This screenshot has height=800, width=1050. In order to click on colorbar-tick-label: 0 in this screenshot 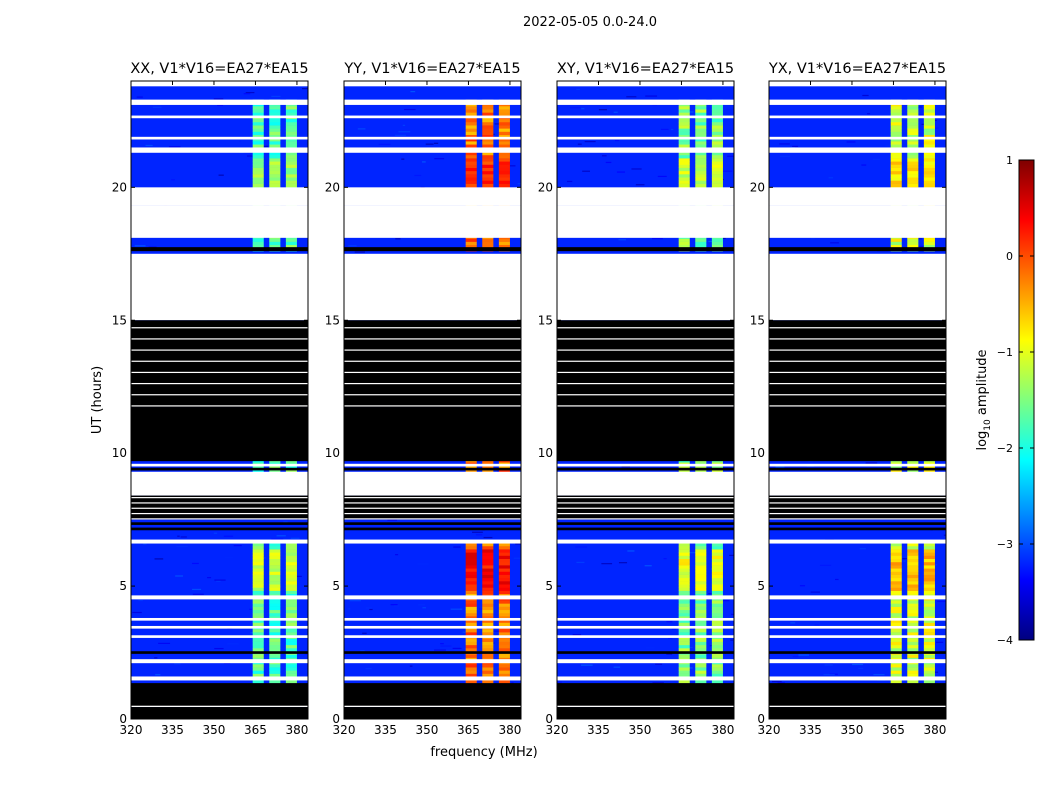, I will do `click(1009, 256)`.